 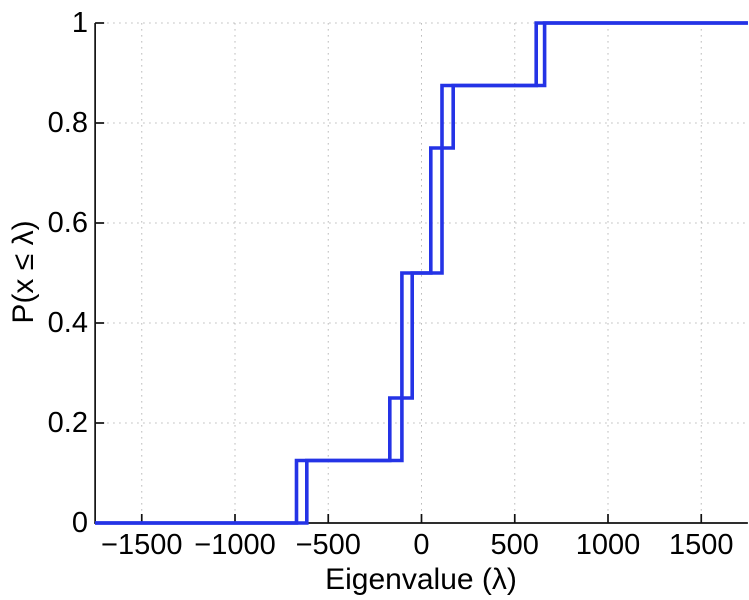 What do you see at coordinates (79, 523) in the screenshot?
I see `y-tick-label: 0` at bounding box center [79, 523].